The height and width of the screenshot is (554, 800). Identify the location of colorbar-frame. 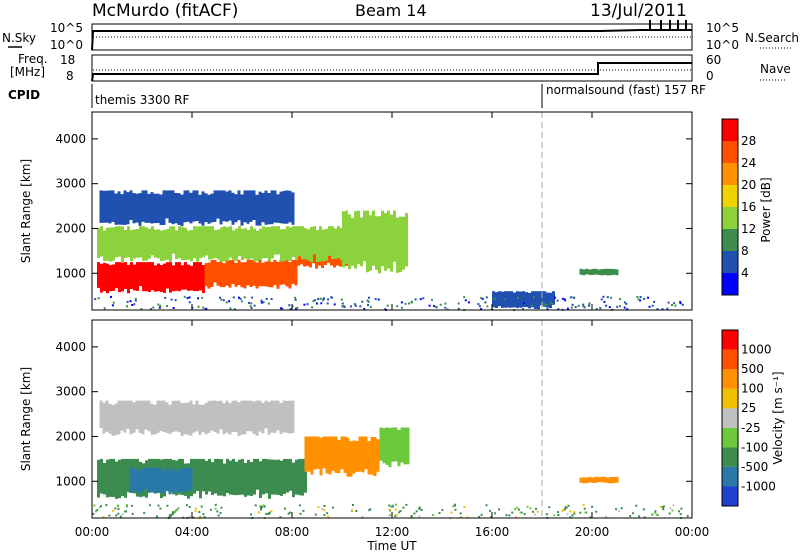
(730, 418).